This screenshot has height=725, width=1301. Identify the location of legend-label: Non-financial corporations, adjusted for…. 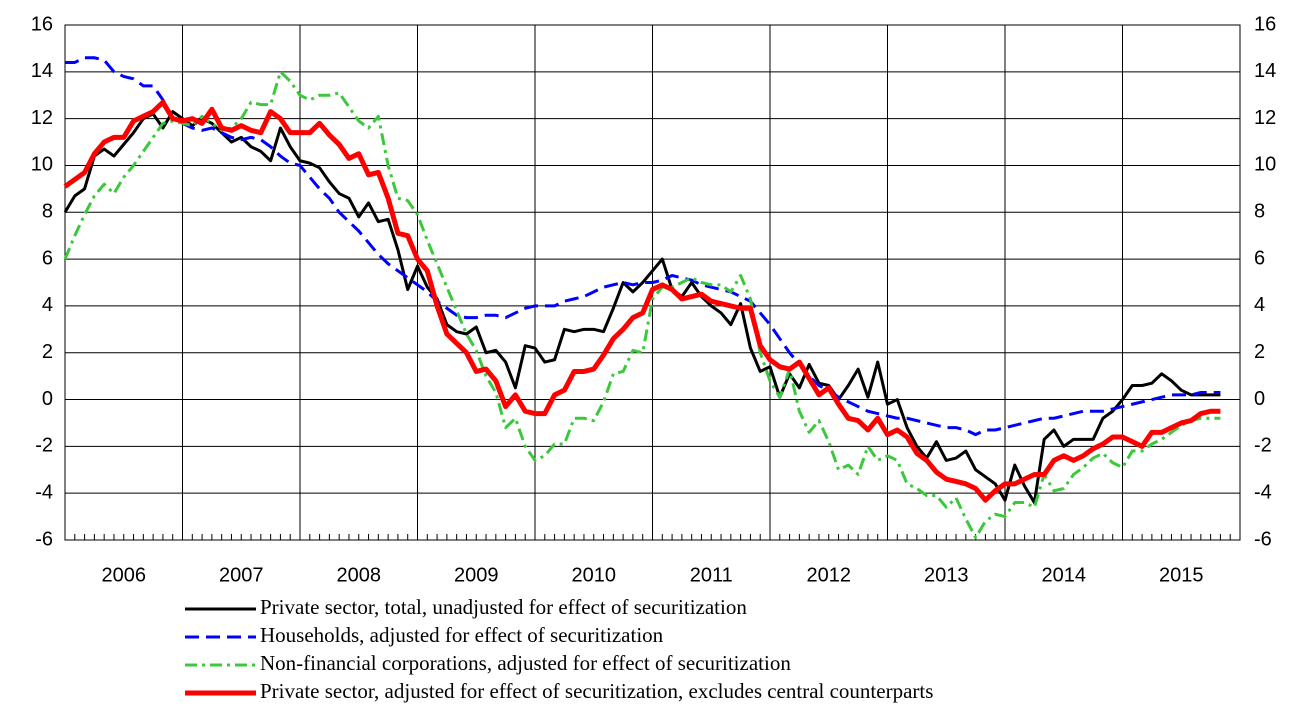
(525, 663).